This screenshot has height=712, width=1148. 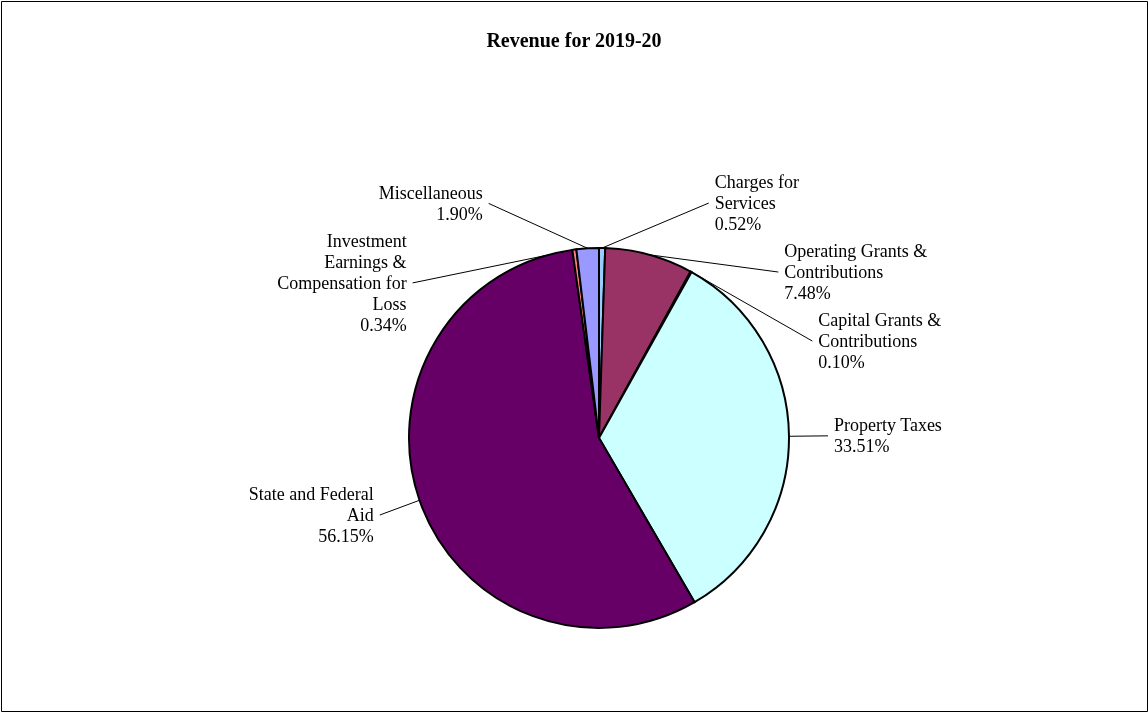 I want to click on data-label: 1.90%, so click(x=459, y=213).